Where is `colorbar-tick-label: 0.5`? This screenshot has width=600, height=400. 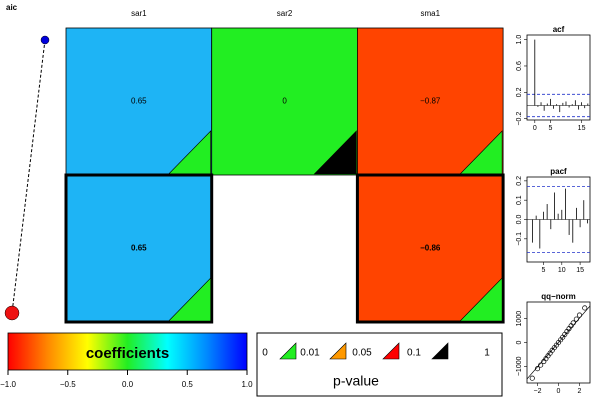
colorbar-tick-label: 0.5 is located at coordinates (188, 384).